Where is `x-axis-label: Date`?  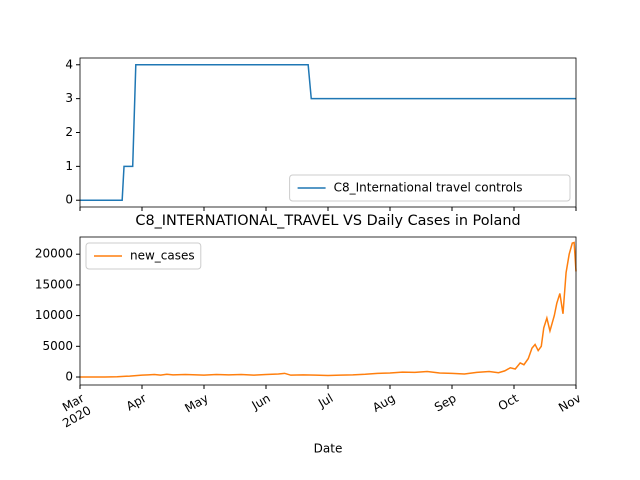 x-axis-label: Date is located at coordinates (328, 449).